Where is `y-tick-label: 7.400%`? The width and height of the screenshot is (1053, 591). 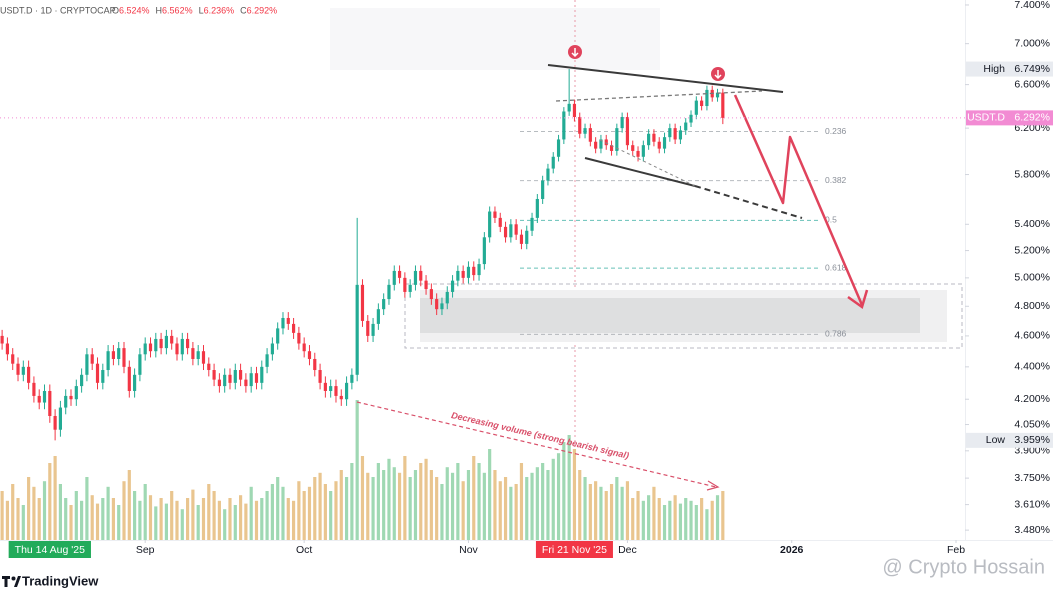 y-tick-label: 7.400% is located at coordinates (1032, 5).